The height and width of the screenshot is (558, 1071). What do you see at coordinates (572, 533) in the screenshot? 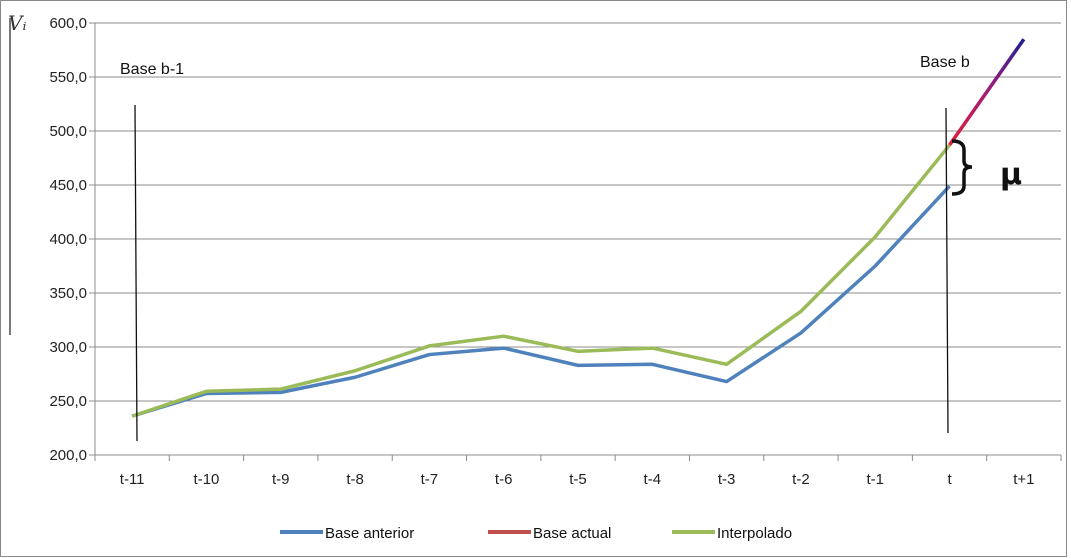
I see `legend-label: Base actual` at bounding box center [572, 533].